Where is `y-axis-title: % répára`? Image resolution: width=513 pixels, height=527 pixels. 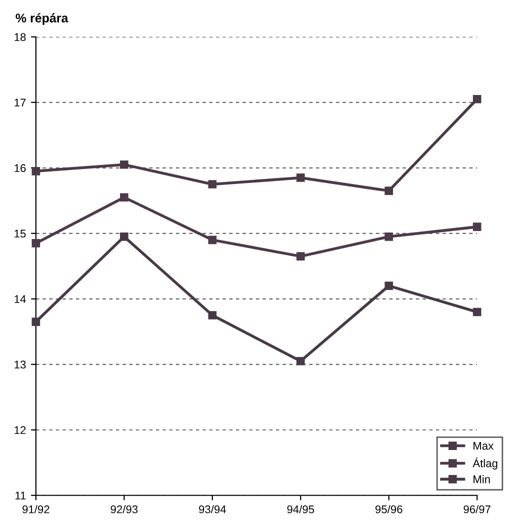
y-axis-title: % répára is located at coordinates (42, 19).